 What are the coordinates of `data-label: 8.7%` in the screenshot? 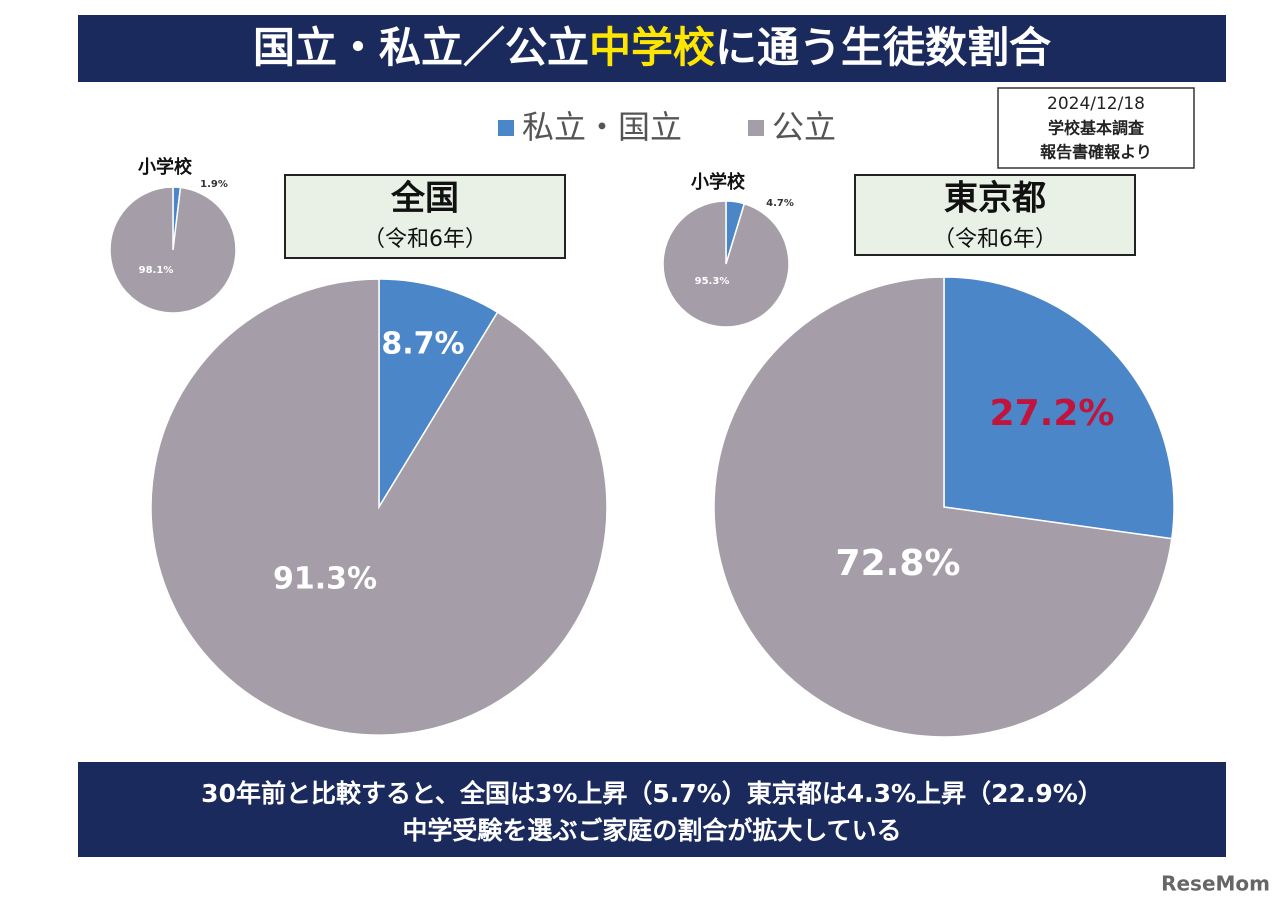 It's located at (422, 344).